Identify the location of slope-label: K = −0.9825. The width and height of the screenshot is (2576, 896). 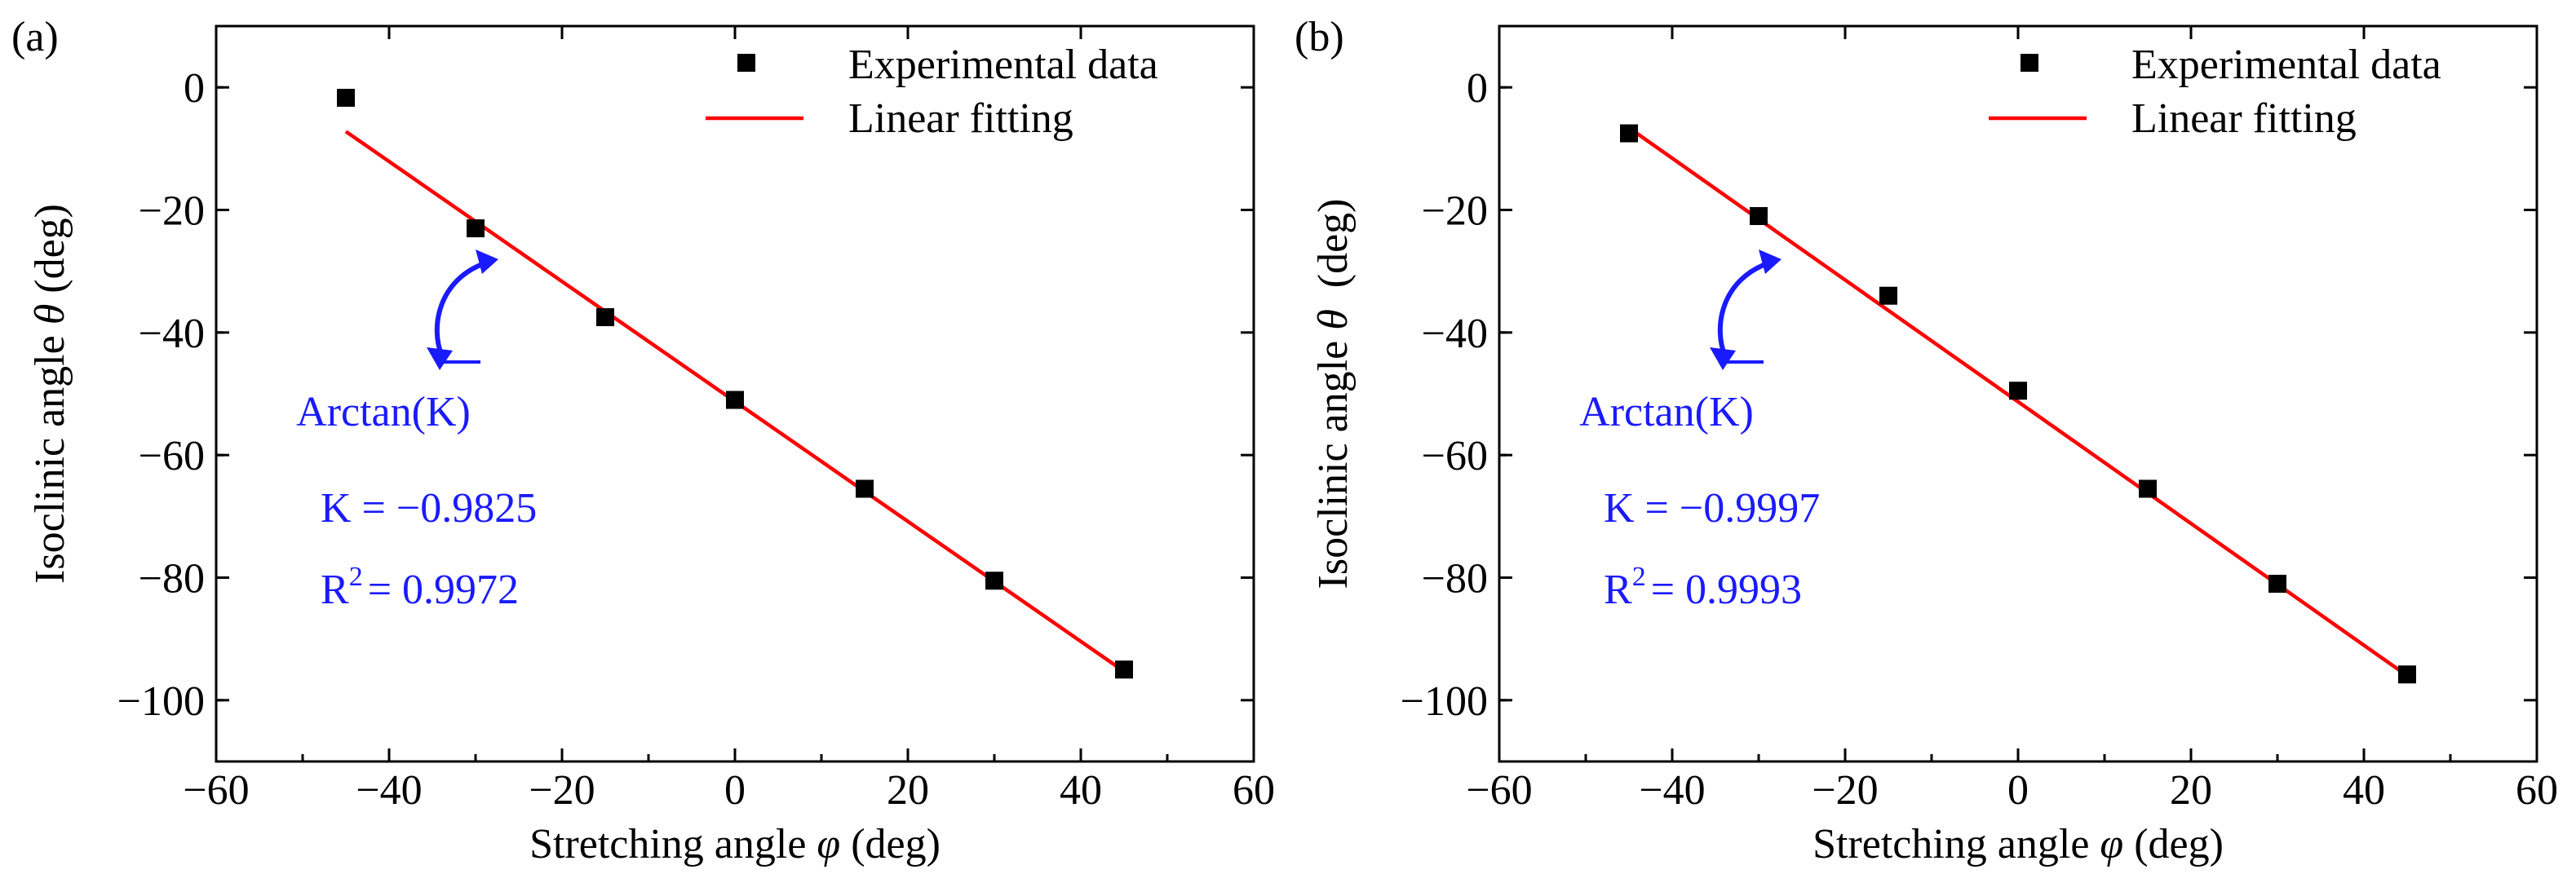
(429, 508).